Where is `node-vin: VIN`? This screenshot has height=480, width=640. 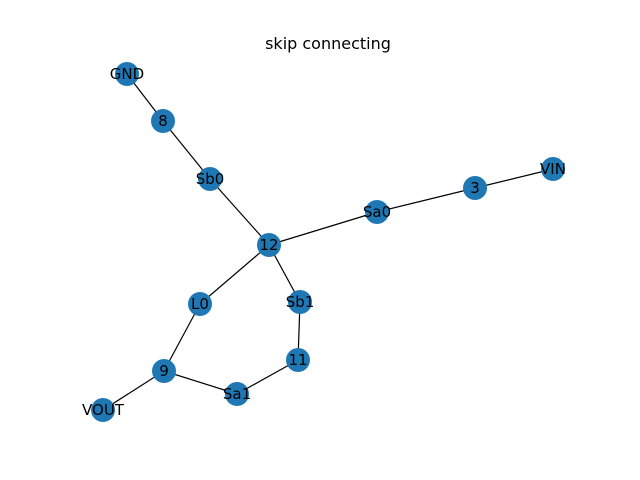
node-vin: VIN is located at coordinates (553, 169).